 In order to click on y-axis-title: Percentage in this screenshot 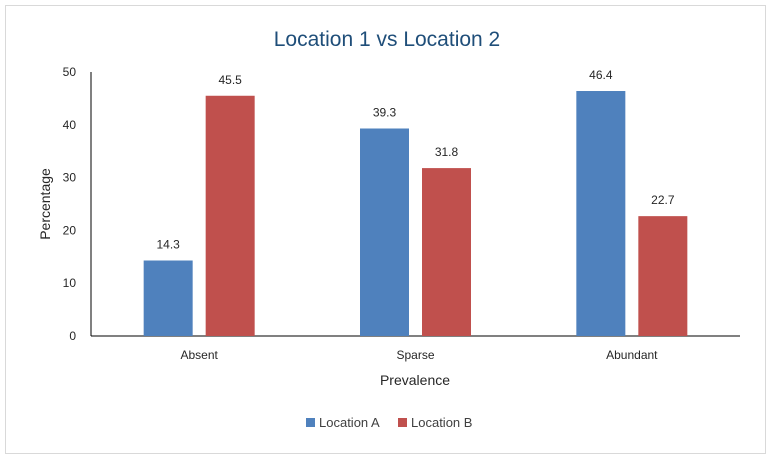, I will do `click(45, 204)`.